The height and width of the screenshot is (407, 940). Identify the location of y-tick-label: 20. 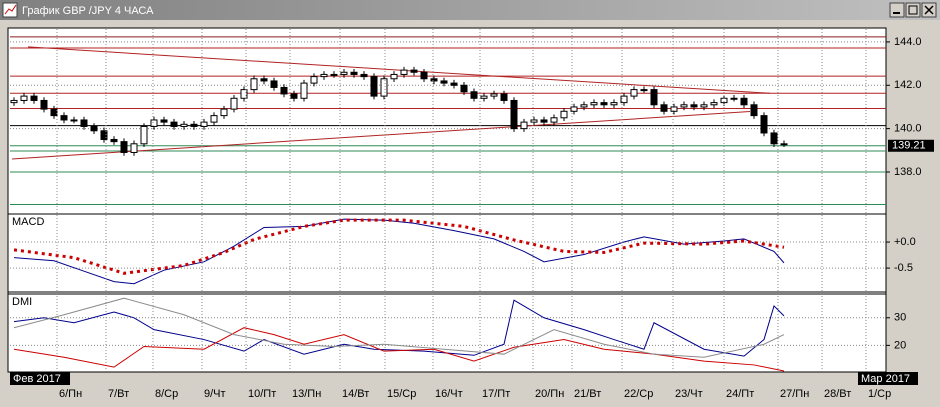
(900, 345).